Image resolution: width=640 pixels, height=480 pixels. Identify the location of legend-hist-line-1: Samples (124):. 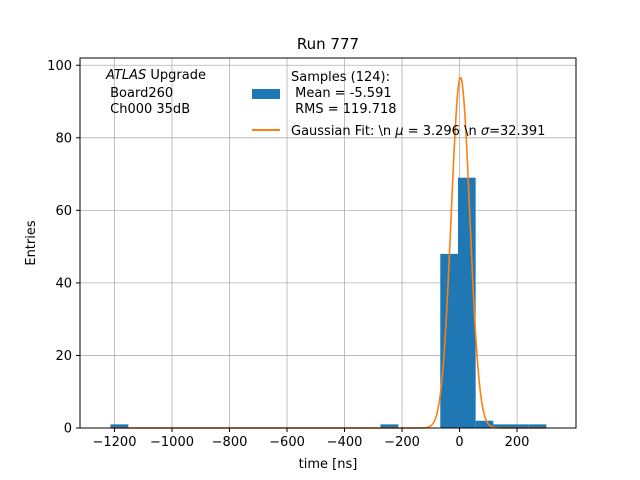
(340, 77).